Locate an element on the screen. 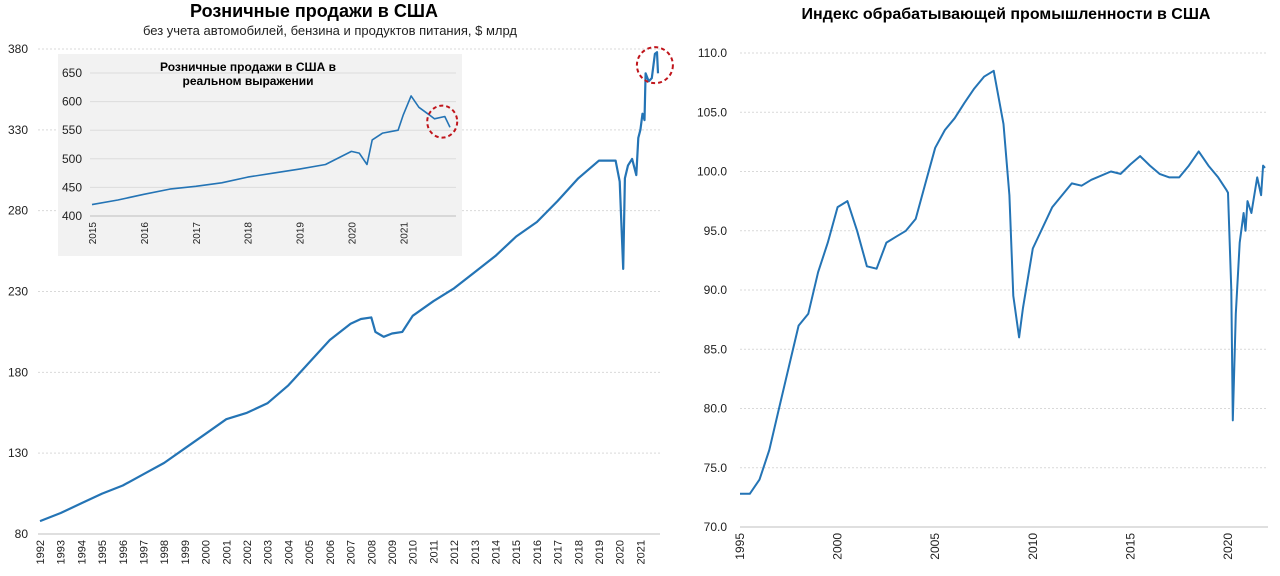 The image size is (1280, 576). inset-title-line2: реальном выражении is located at coordinates (248, 81).